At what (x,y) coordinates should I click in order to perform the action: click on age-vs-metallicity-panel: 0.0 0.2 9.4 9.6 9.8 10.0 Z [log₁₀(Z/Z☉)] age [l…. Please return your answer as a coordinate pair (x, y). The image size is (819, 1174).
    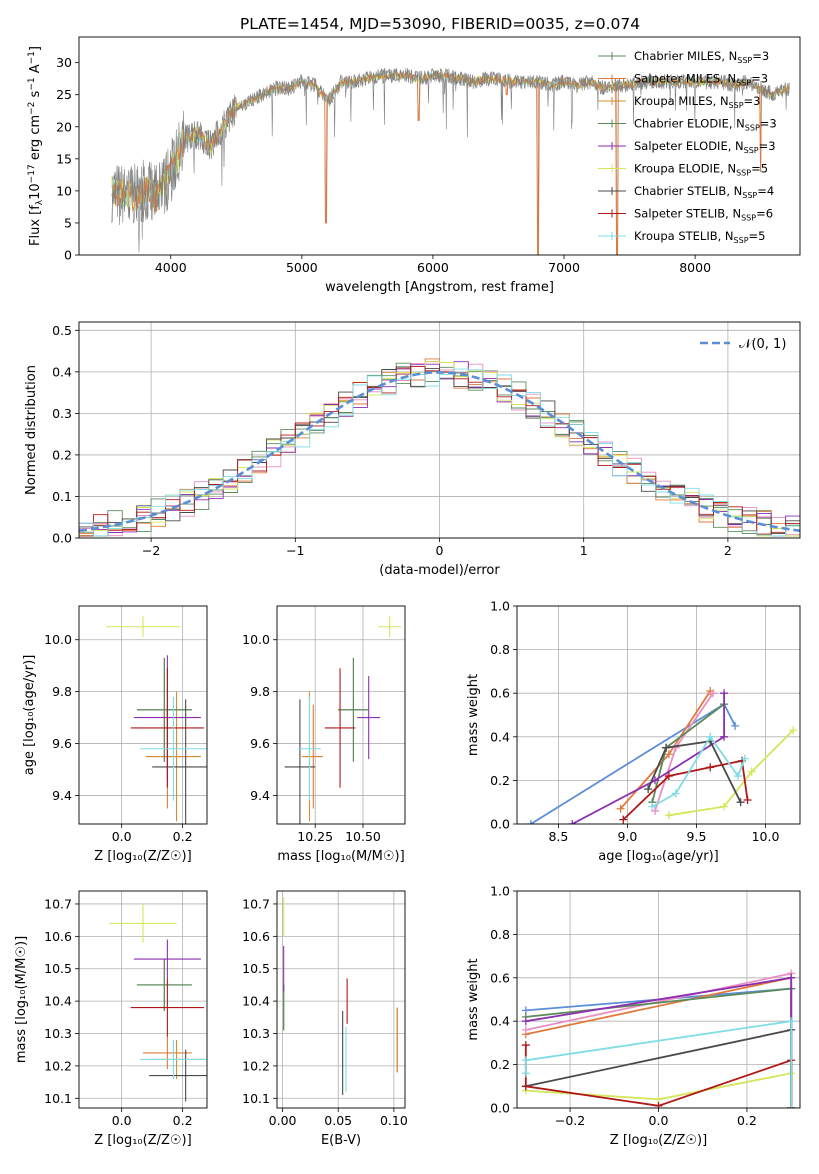
    Looking at the image, I should click on (115, 734).